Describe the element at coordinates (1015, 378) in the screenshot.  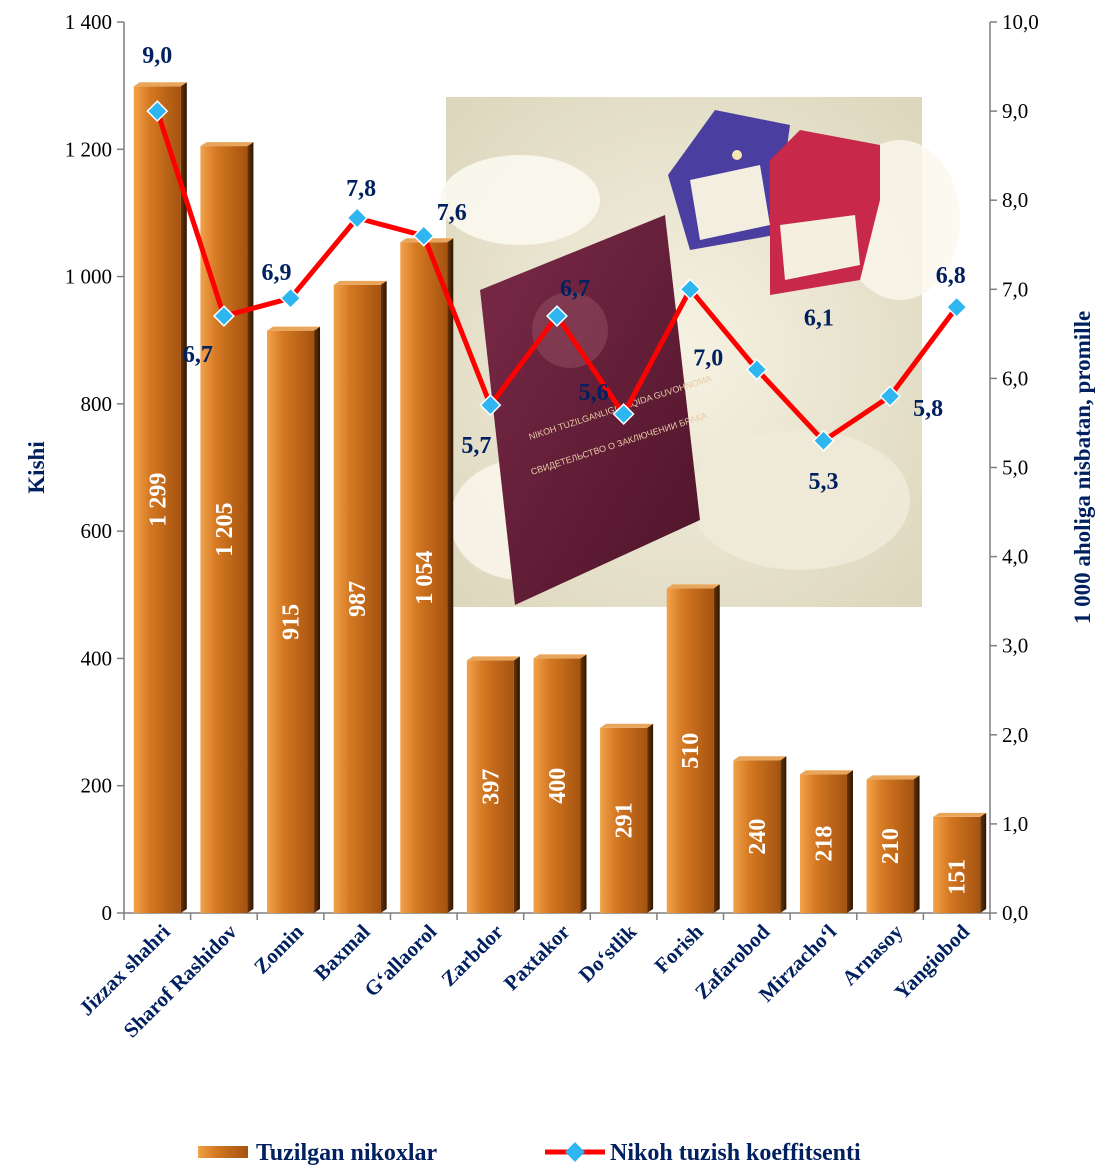
I see `right-tick-label: 6,0` at that location.